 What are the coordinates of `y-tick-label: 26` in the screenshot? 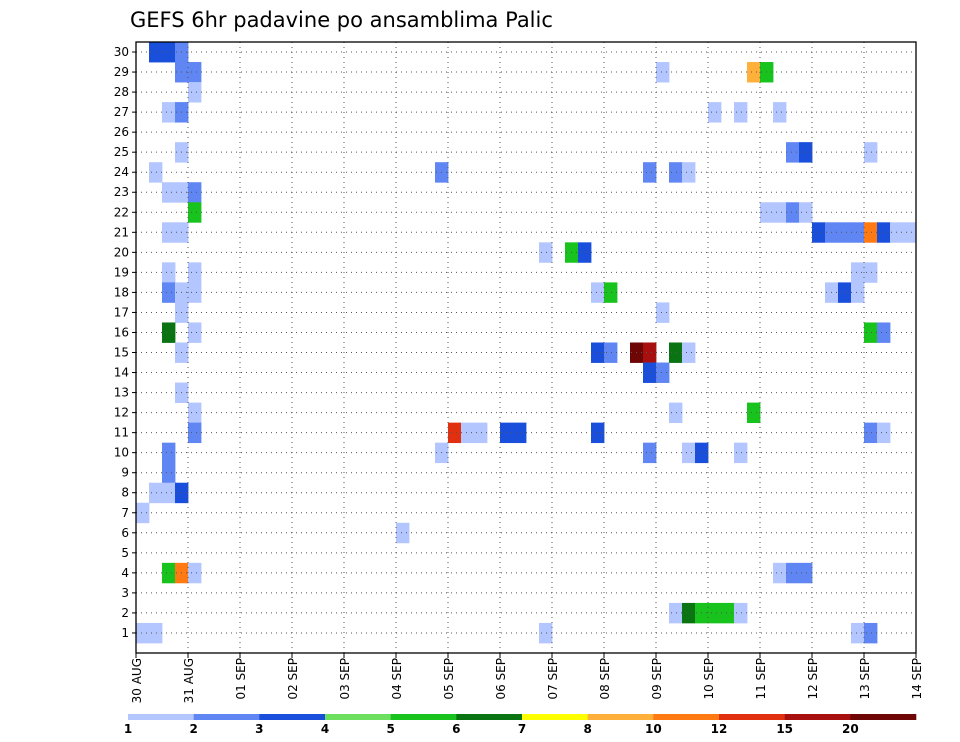 It's located at (121, 132).